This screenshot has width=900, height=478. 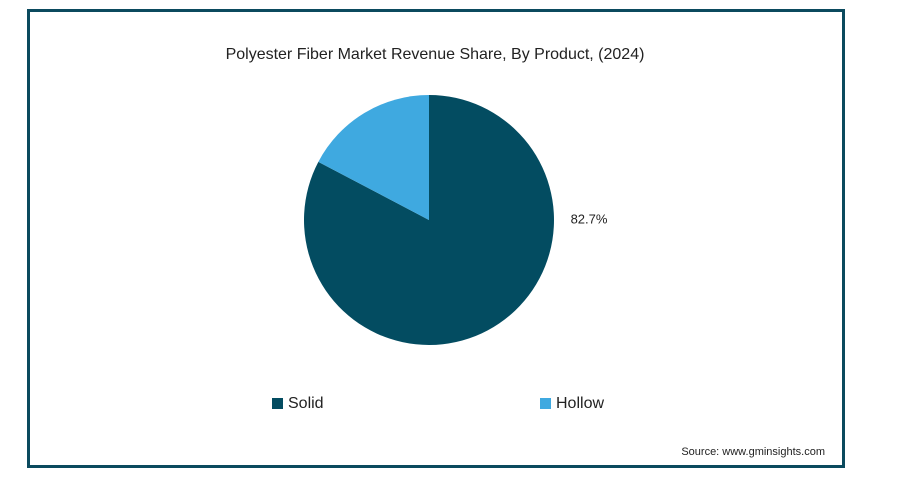 I want to click on legend-label: Solid, so click(x=306, y=403).